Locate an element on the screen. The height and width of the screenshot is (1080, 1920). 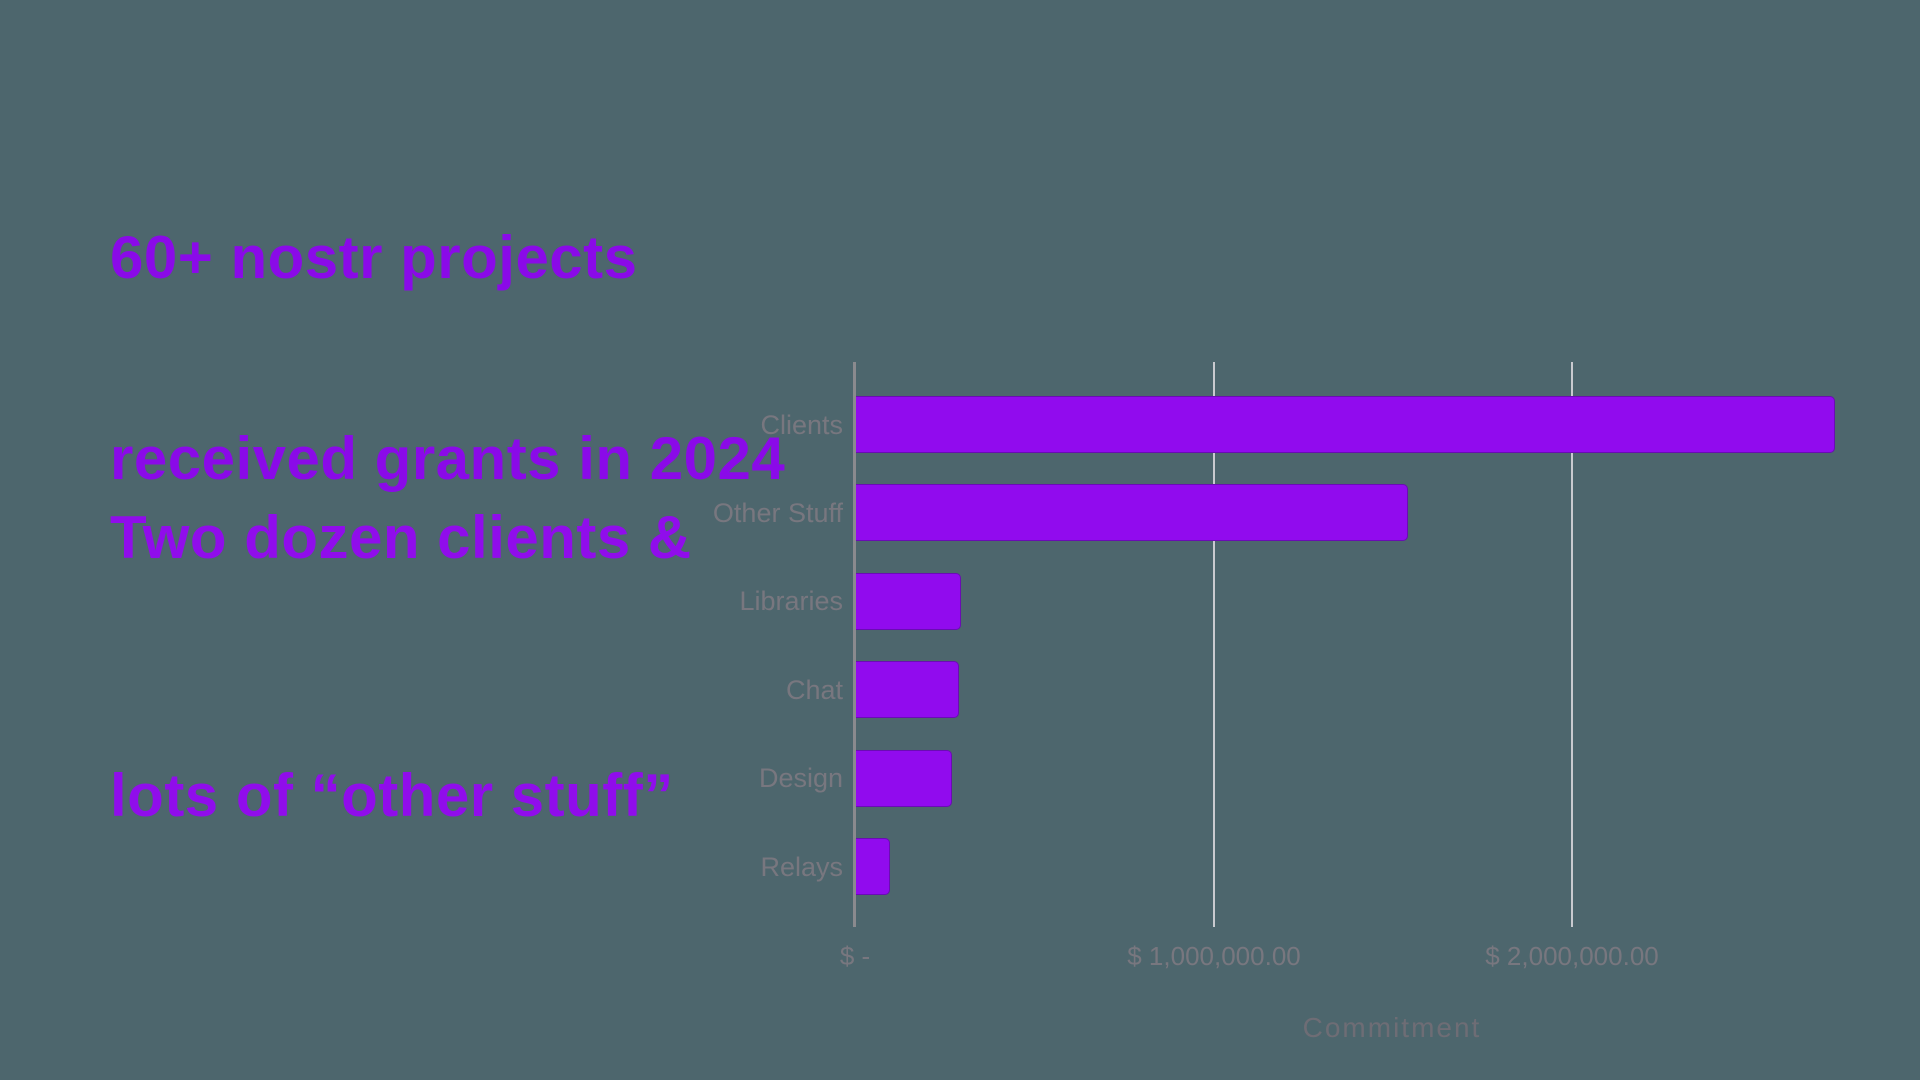
subtitle-line-1: Two dozen clients & is located at coordinates (401, 537).